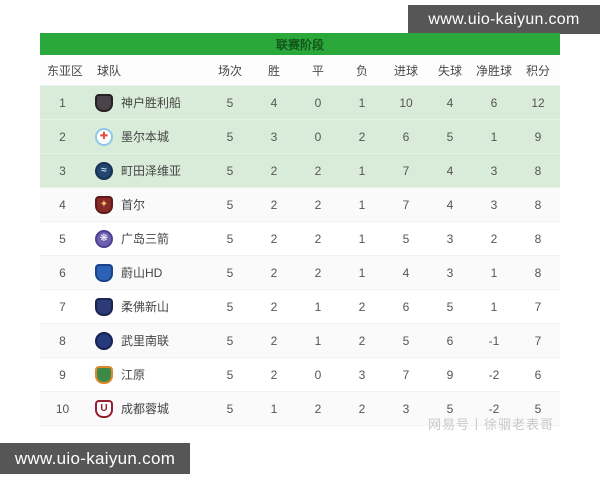 This screenshot has height=480, width=600. What do you see at coordinates (318, 340) in the screenshot?
I see `draws-cell: 1` at bounding box center [318, 340].